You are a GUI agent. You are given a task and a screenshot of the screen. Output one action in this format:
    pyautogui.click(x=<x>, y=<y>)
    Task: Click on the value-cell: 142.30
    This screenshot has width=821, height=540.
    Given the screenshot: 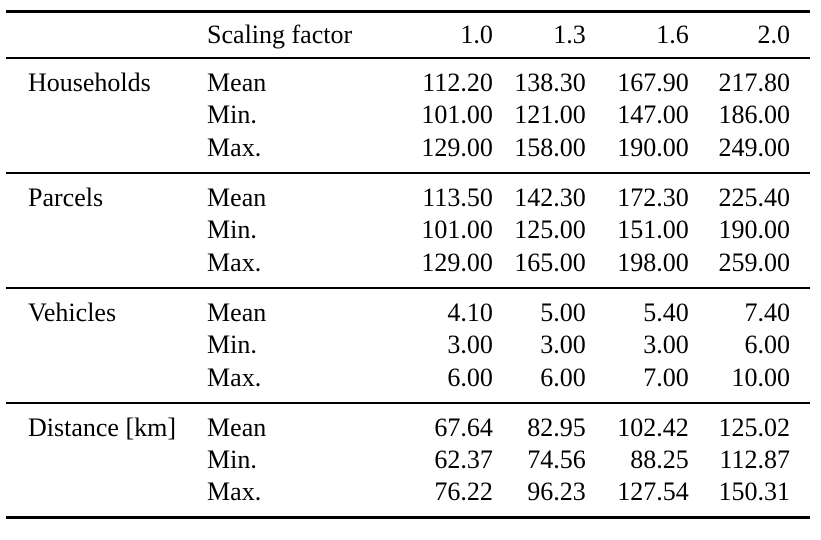 What is the action you would take?
    pyautogui.click(x=550, y=197)
    